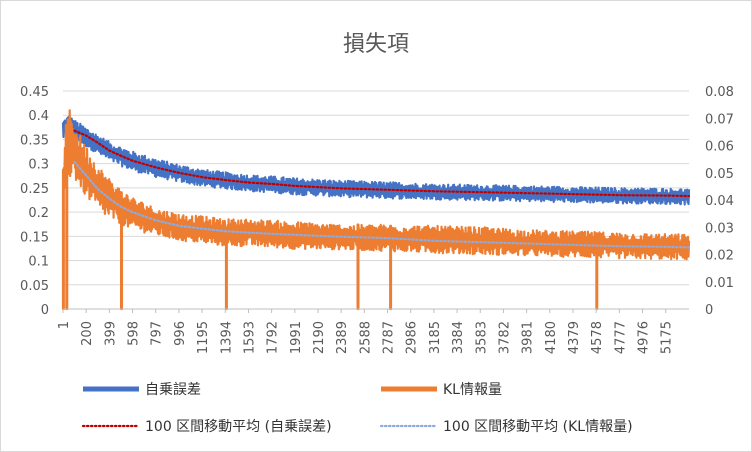 The image size is (752, 452). Describe the element at coordinates (64, 325) in the screenshot. I see `x-tick-label: 1` at that location.